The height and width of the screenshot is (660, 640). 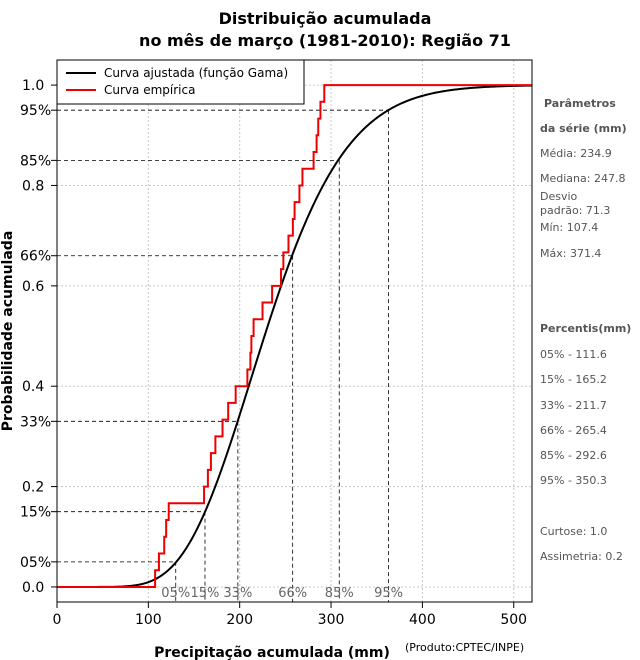 What do you see at coordinates (580, 103) in the screenshot?
I see `params-title-1: Parâmetros` at bounding box center [580, 103].